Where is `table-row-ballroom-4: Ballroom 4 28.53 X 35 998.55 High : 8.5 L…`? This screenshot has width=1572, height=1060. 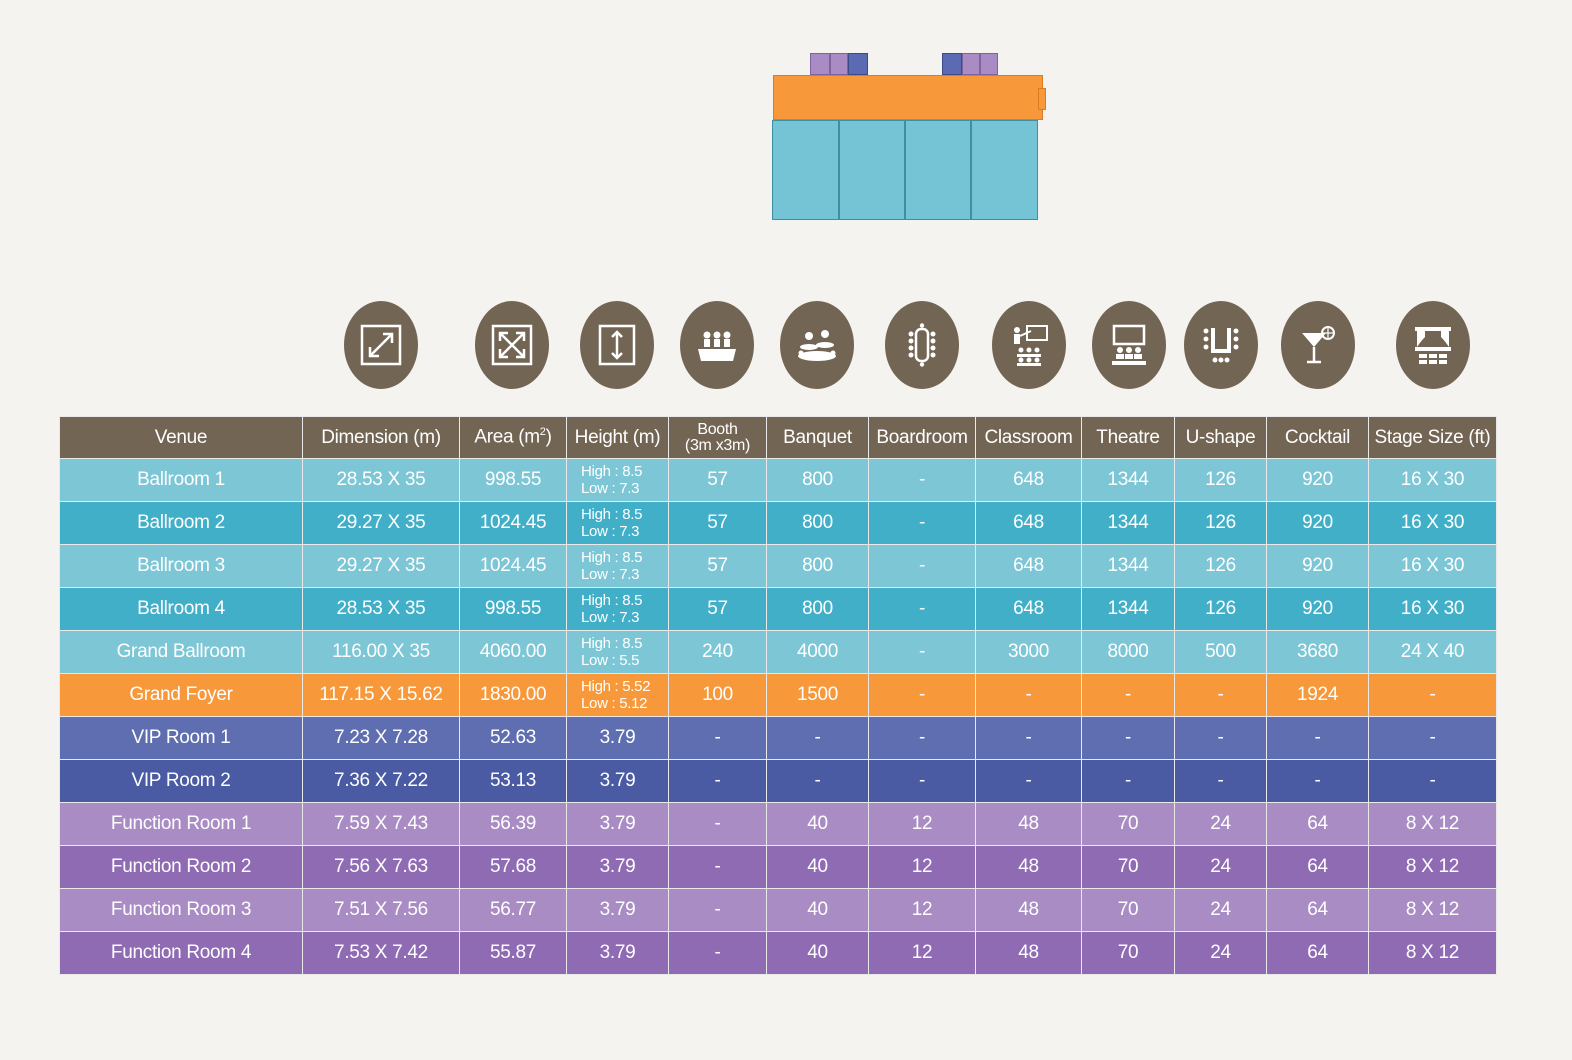
table-row-ballroom-4: Ballroom 4 28.53 X 35 998.55 High : 8.5 L… is located at coordinates (778, 609).